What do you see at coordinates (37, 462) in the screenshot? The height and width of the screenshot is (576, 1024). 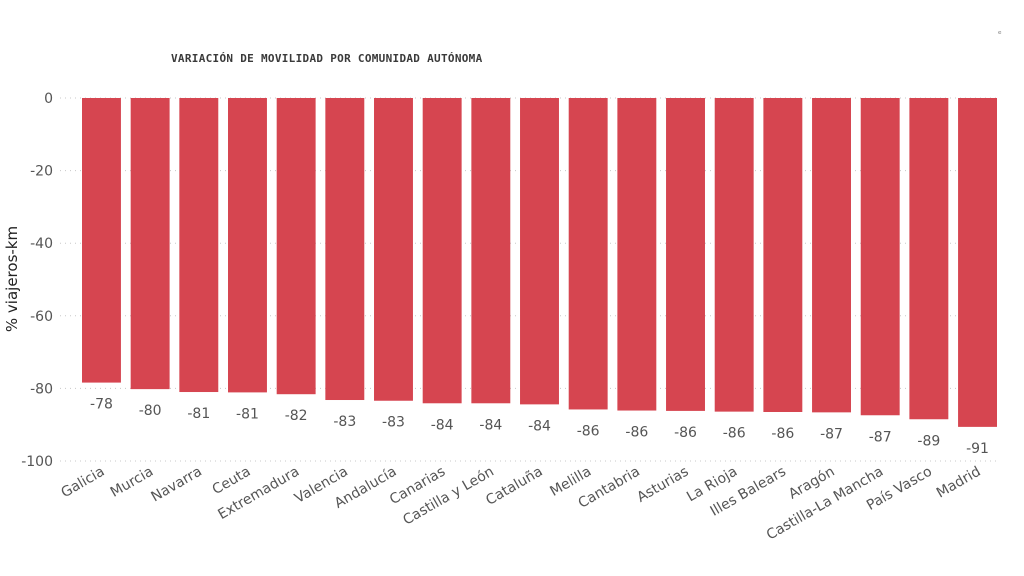 I see `y-tick-label: -100` at bounding box center [37, 462].